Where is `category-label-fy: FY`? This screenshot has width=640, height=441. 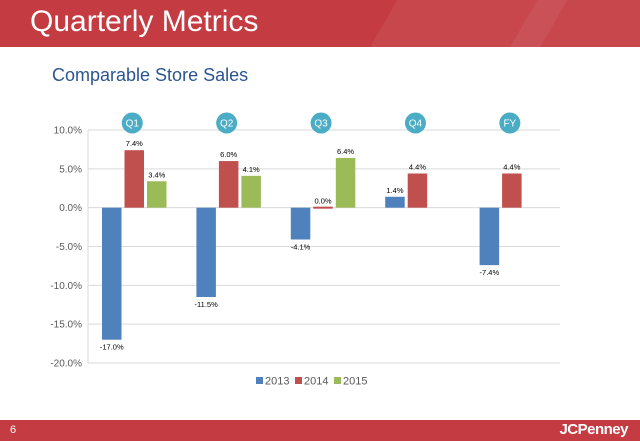 category-label-fy: FY is located at coordinates (509, 124).